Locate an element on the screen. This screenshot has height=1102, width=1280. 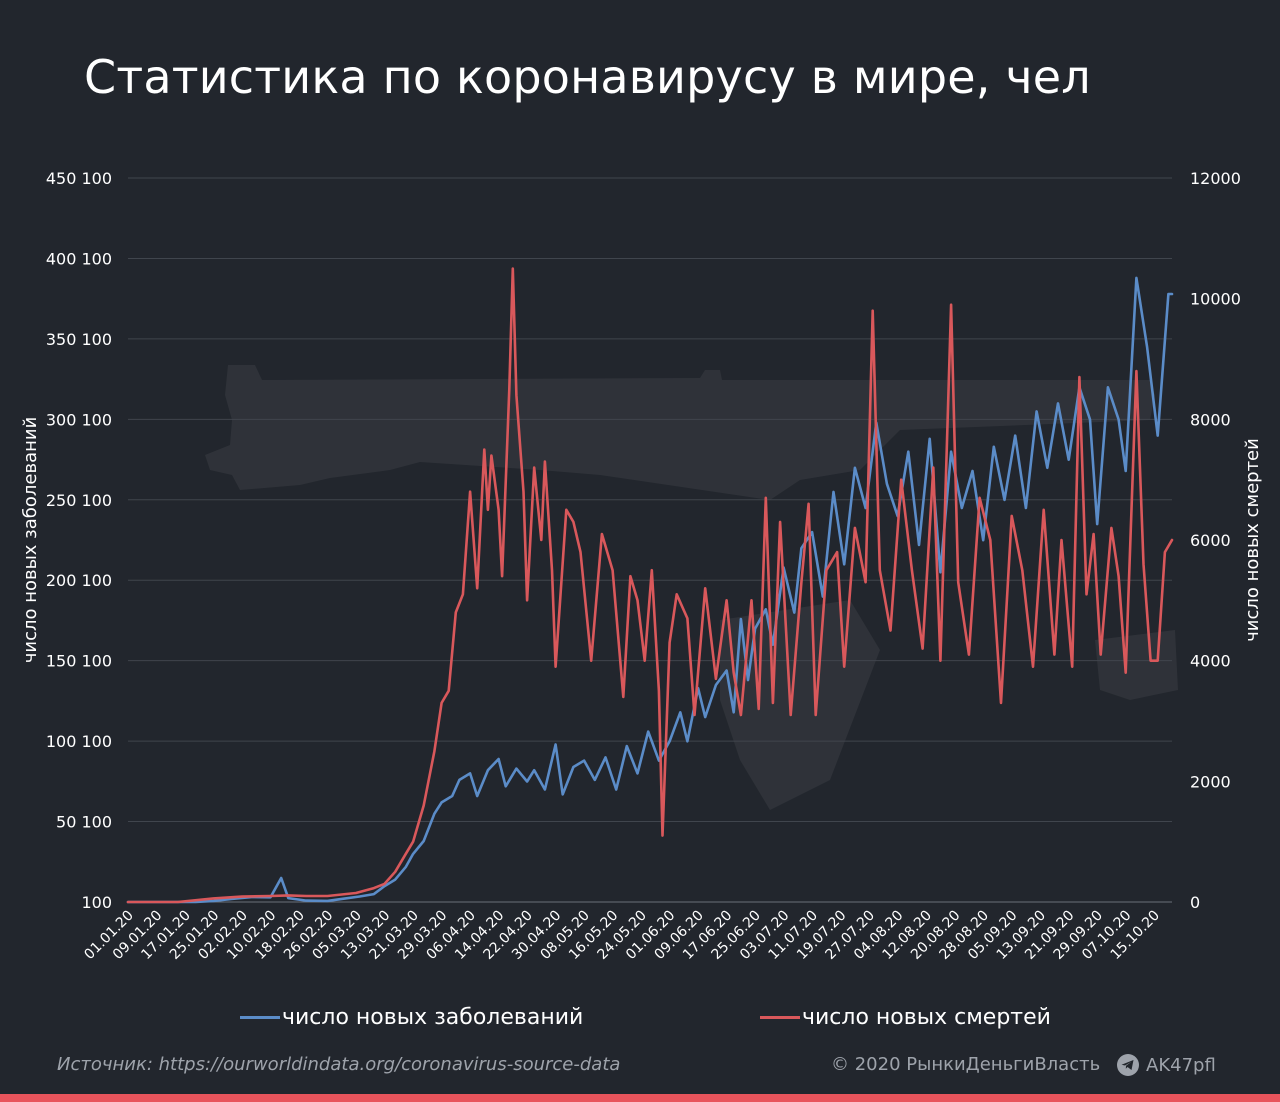
y-axis-right-label: число новых смертей is located at coordinates (1252, 540).